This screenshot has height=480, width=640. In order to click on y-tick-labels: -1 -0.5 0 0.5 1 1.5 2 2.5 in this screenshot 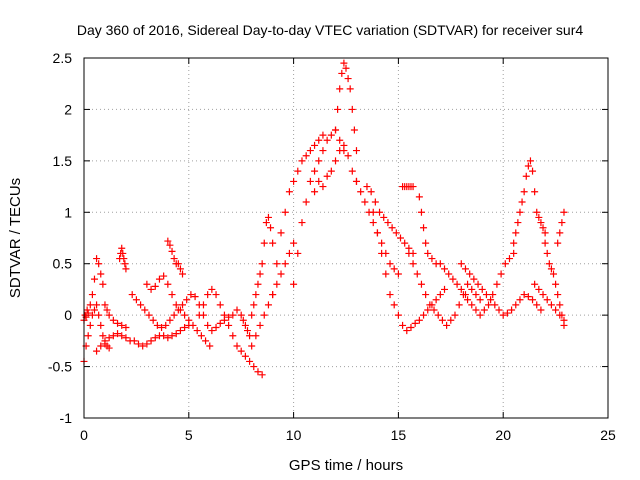, I will do `click(60, 238)`.